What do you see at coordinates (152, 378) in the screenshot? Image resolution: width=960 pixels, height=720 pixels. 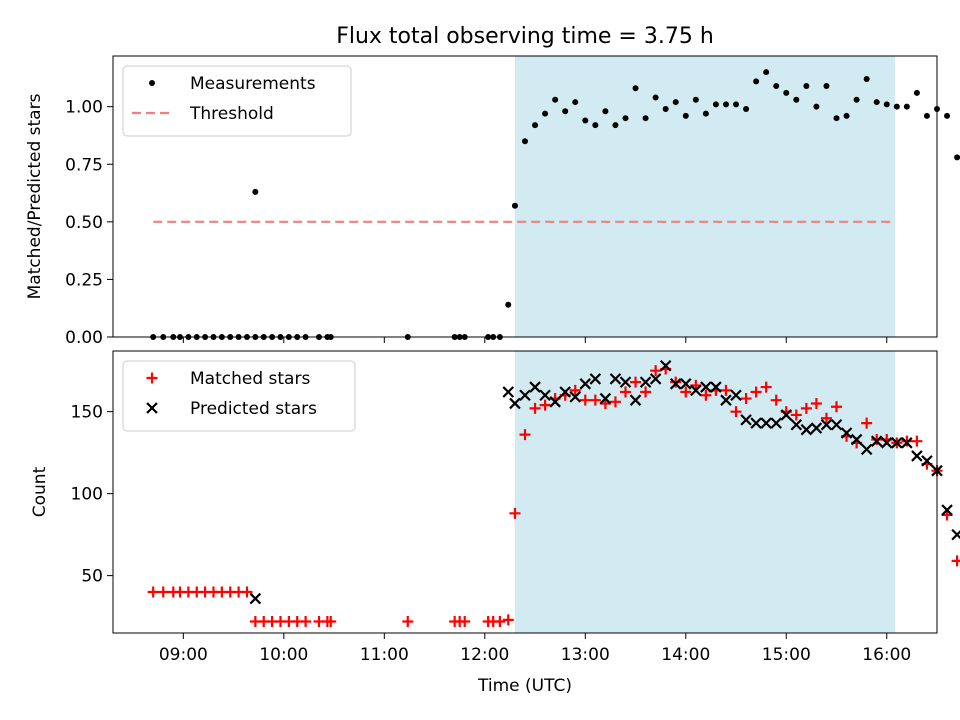 I see `legend-swatch` at bounding box center [152, 378].